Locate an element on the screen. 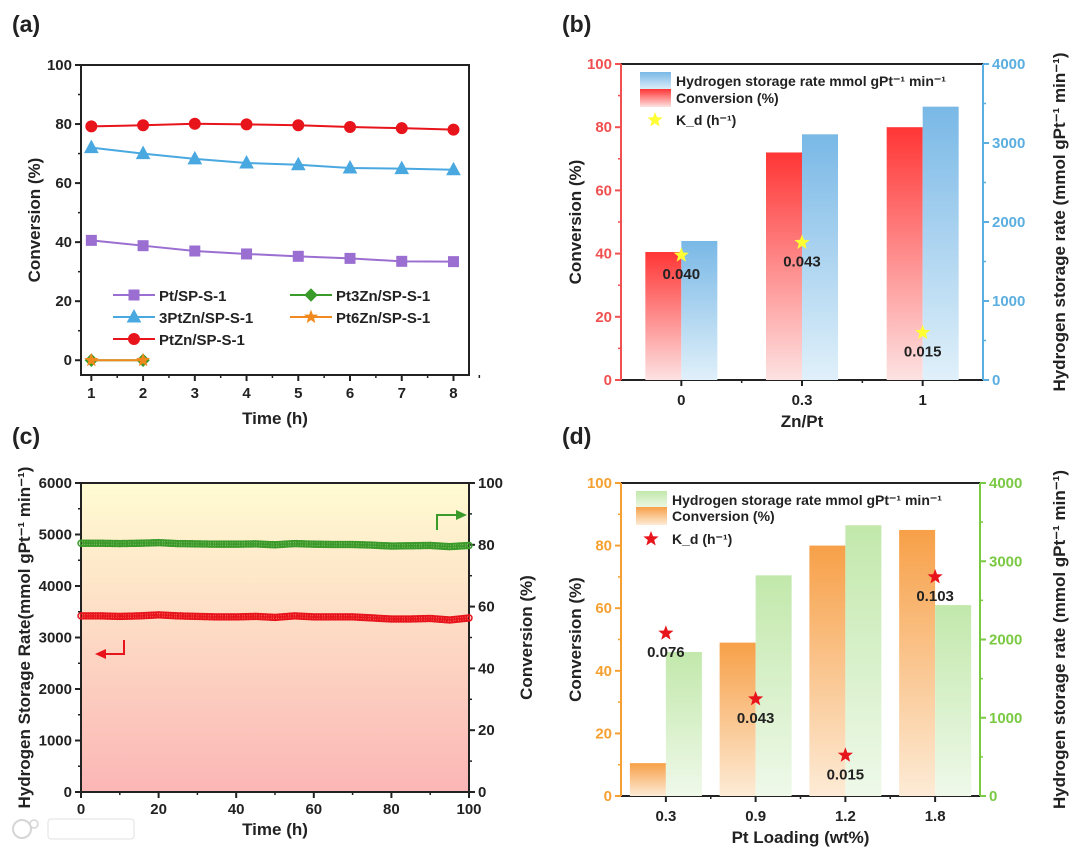  a-y-axis-tick-label: 80 is located at coordinates (63, 124).